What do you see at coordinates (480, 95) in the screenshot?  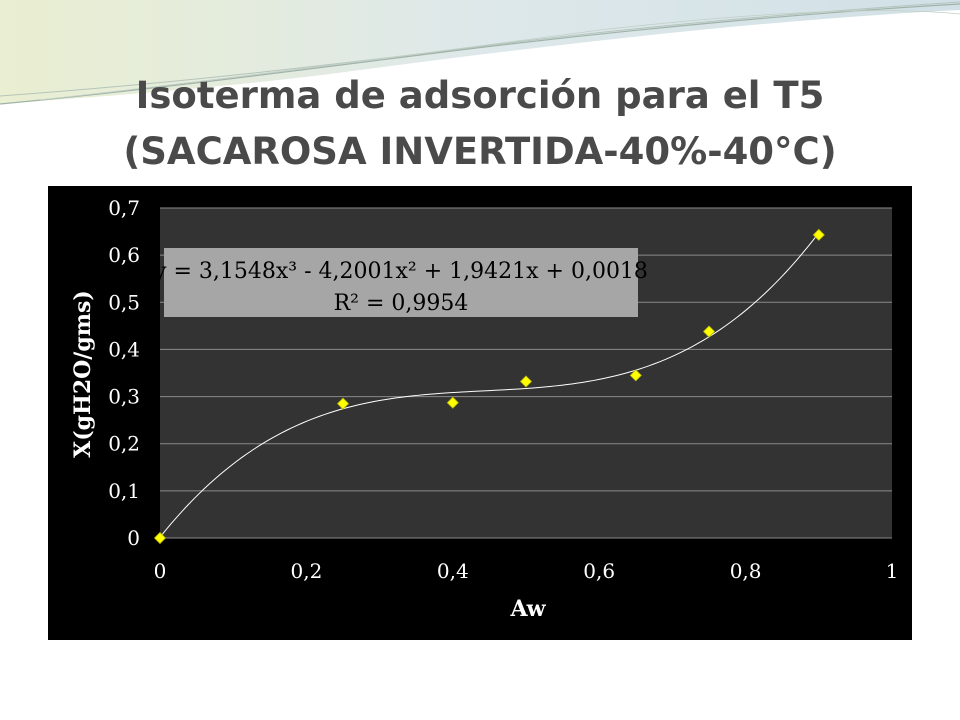 I see `slide-title-line-1: Isoterma de adsorción para el T5` at bounding box center [480, 95].